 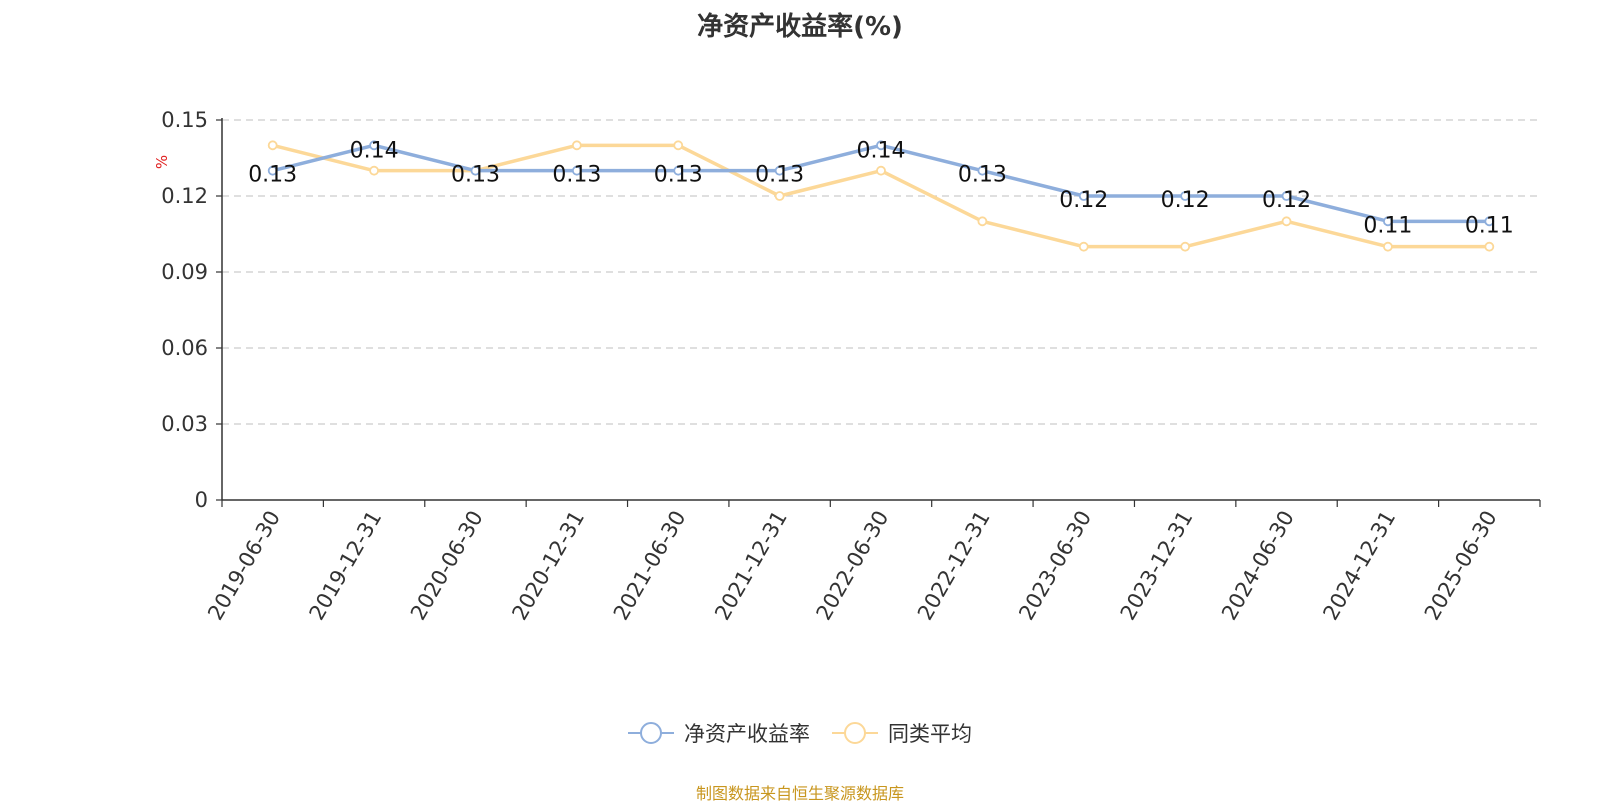 What do you see at coordinates (799, 793) in the screenshot?
I see `source-note: 制图数据来自恒生聚源数据库` at bounding box center [799, 793].